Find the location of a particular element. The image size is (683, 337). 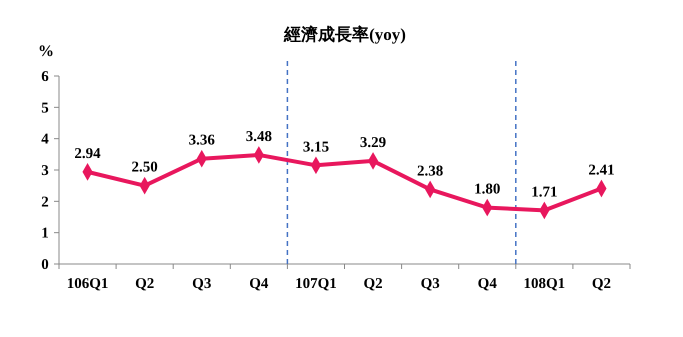

y-tick-label: 0 is located at coordinates (45, 265).